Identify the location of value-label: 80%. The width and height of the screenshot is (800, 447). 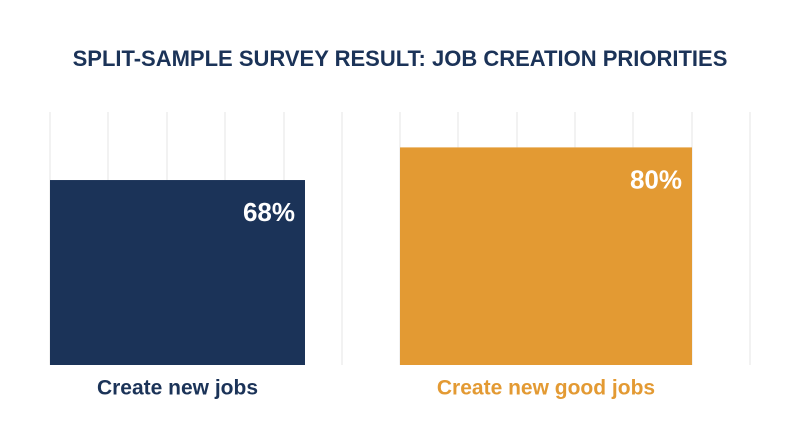
(656, 179).